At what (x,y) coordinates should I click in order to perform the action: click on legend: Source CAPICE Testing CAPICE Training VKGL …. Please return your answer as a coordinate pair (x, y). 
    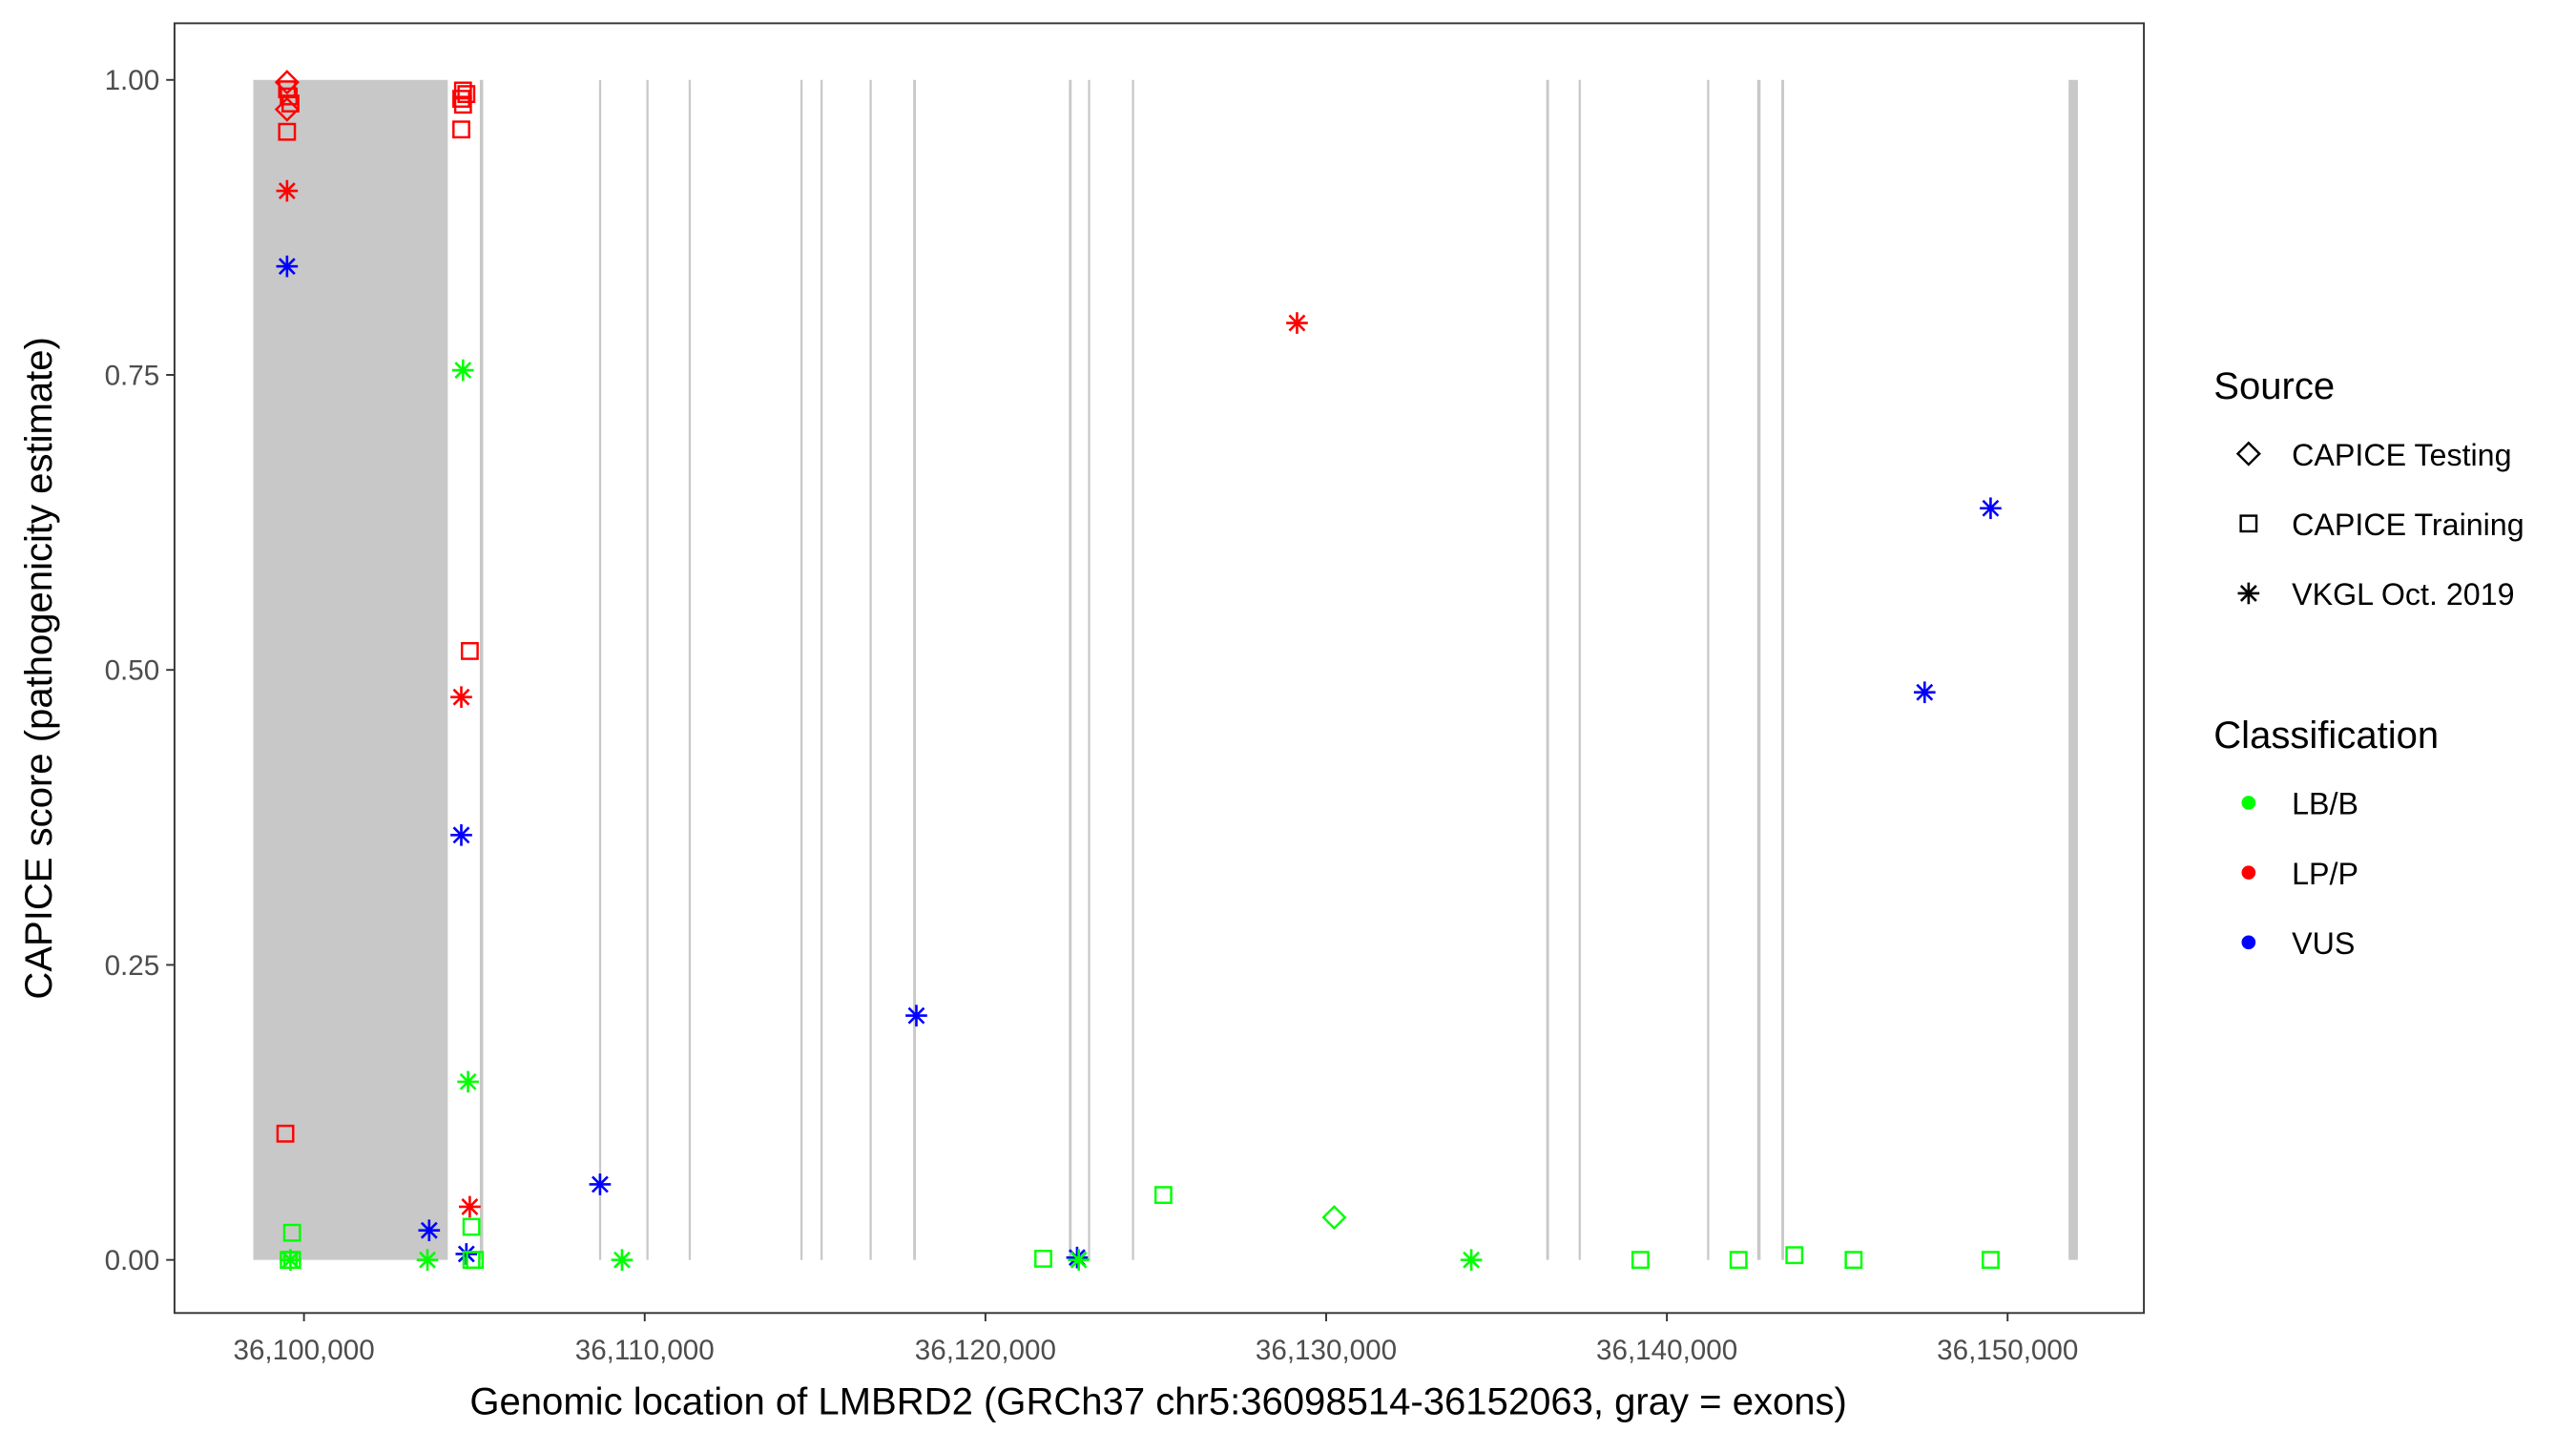
    Looking at the image, I should click on (2368, 663).